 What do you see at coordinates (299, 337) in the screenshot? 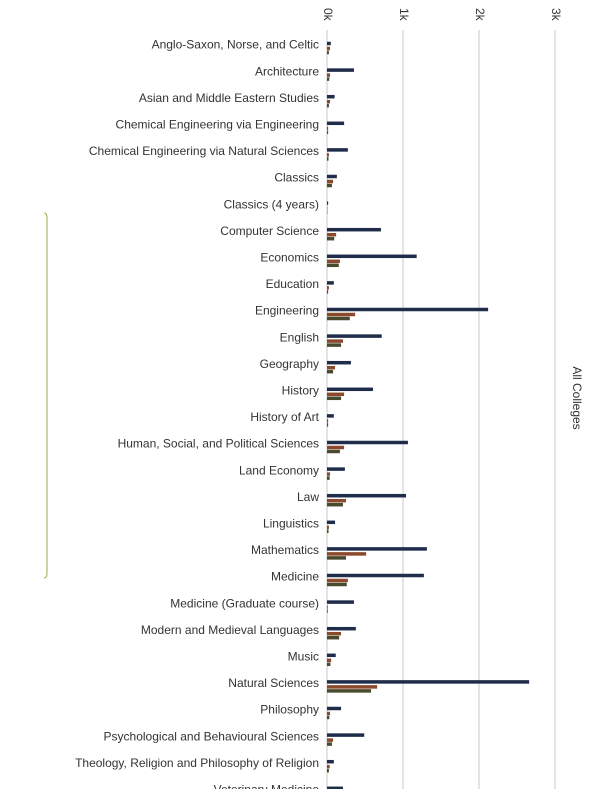
I see `y-tick-label: English` at bounding box center [299, 337].